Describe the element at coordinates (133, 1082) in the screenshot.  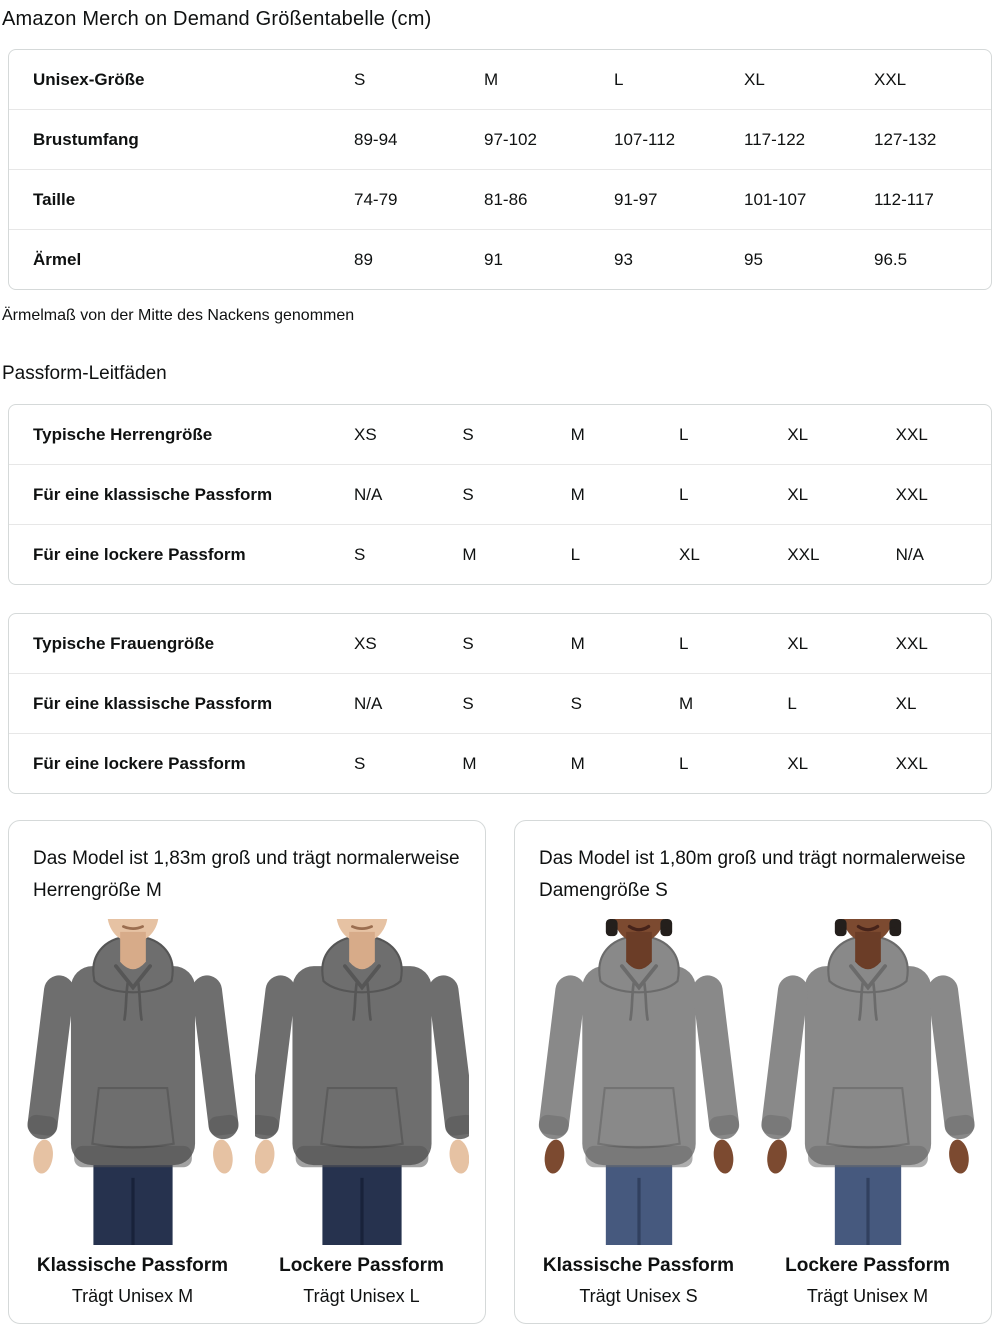
I see `male-model-classic-photo` at that location.